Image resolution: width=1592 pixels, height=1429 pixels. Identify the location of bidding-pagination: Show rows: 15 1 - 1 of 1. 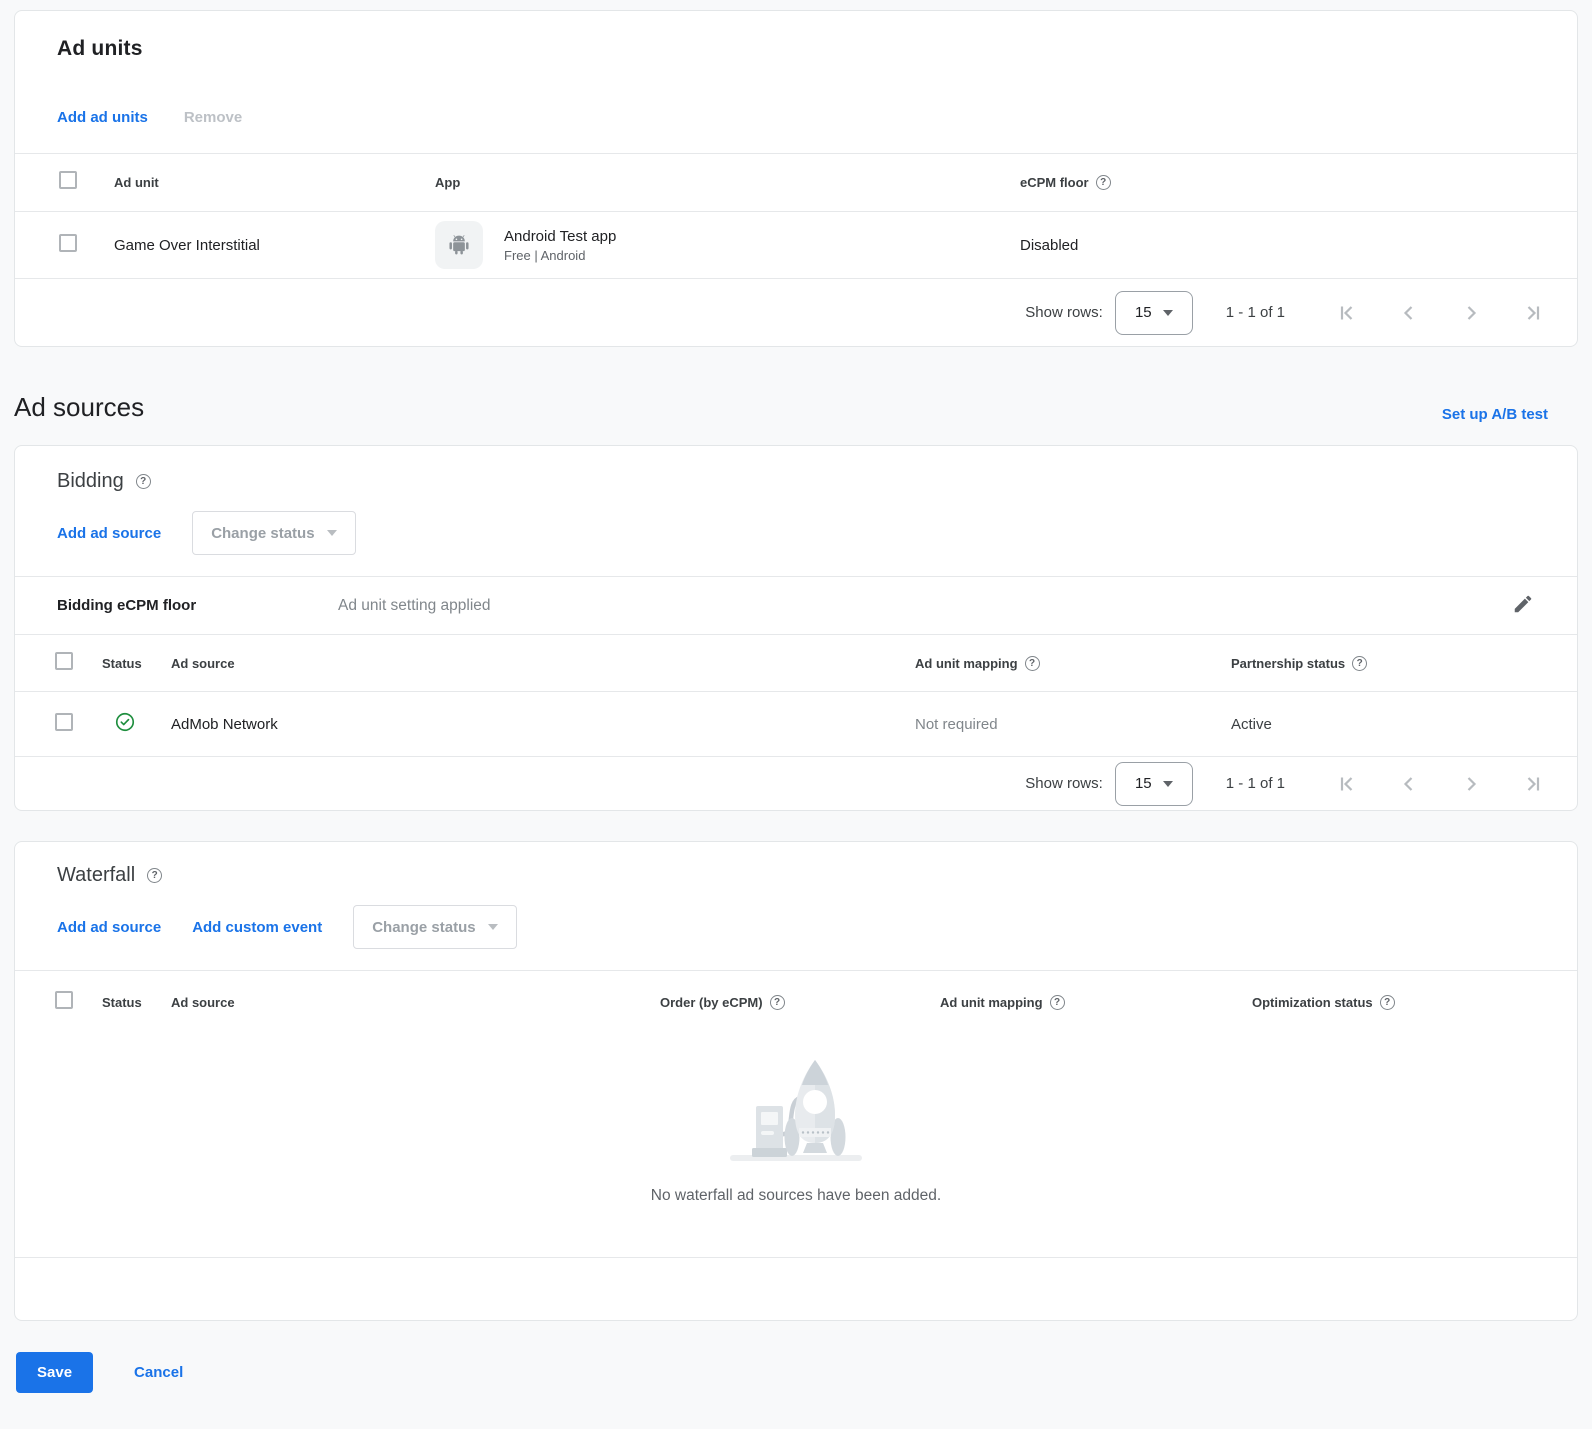
(796, 783).